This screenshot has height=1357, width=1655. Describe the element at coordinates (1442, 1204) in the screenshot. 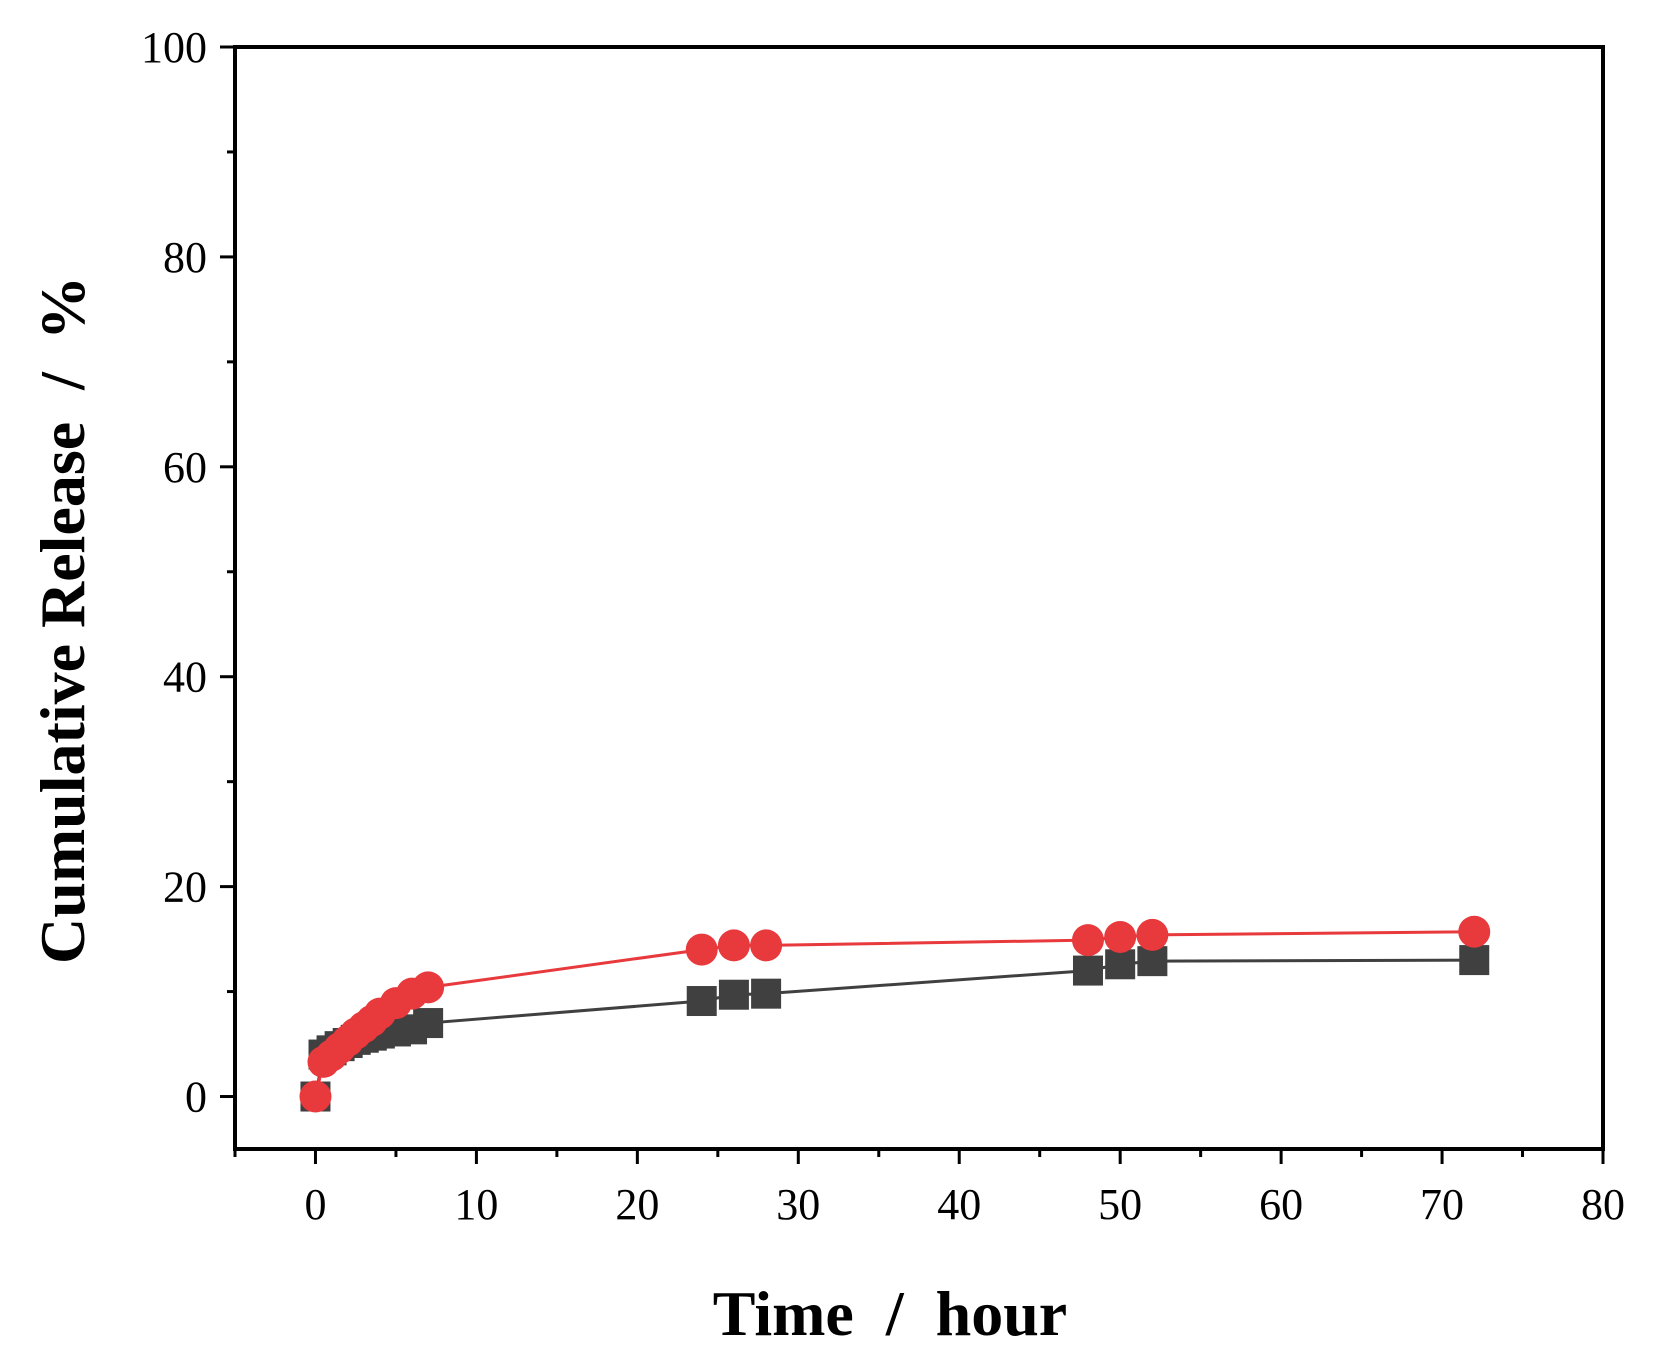

I see `x-tick-label: 70` at that location.